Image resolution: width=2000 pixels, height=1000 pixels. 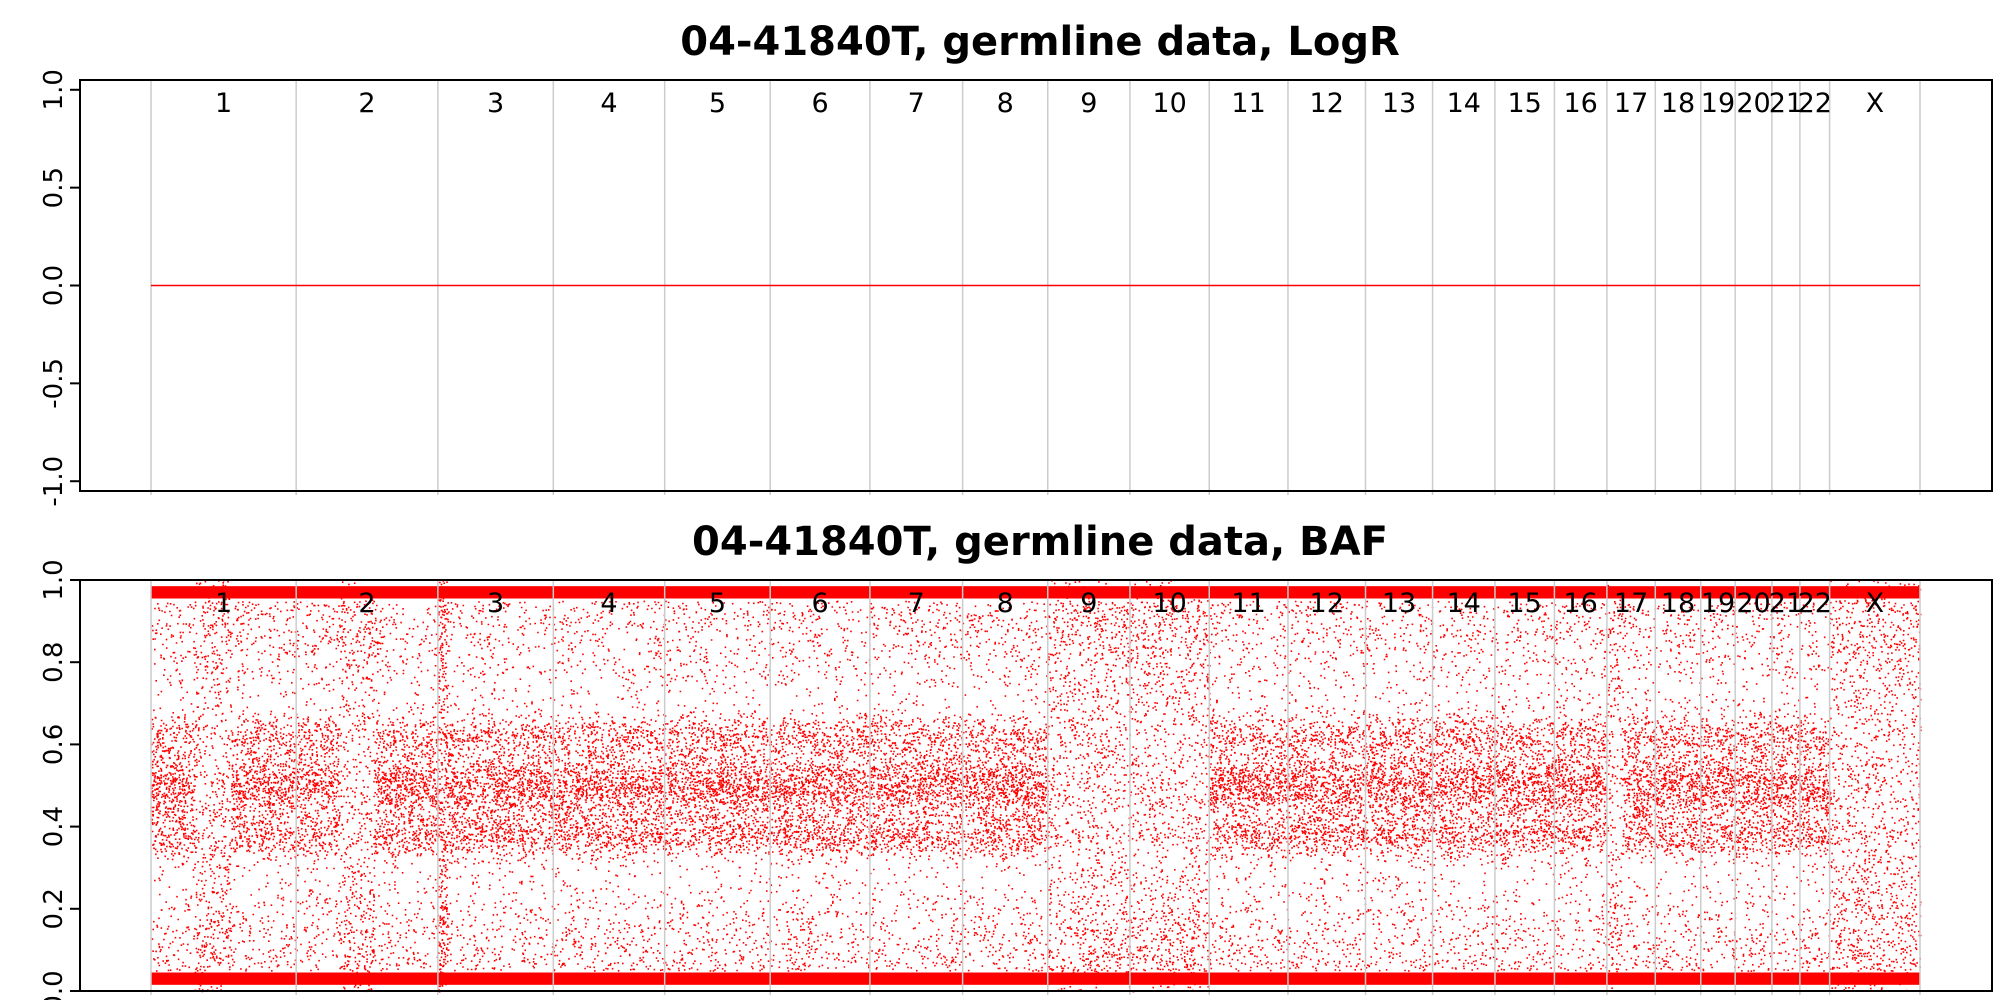 What do you see at coordinates (54, 187) in the screenshot?
I see `y-tick-label: 0.5` at bounding box center [54, 187].